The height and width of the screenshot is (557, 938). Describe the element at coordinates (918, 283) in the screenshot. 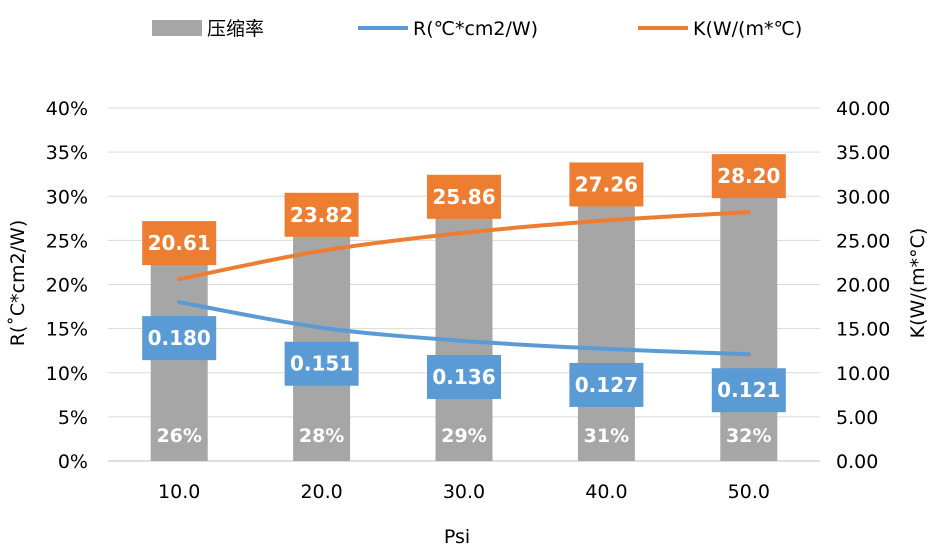

I see `right-axis-title: K(W/(m*°C)` at that location.